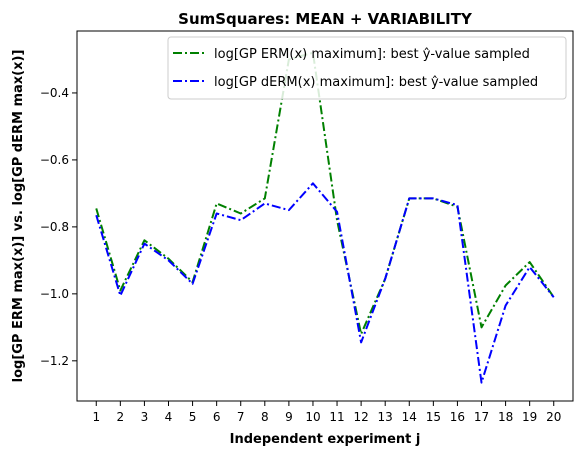 This screenshot has width=582, height=459. Describe the element at coordinates (54, 361) in the screenshot. I see `y-tick-label: −1.2` at that location.